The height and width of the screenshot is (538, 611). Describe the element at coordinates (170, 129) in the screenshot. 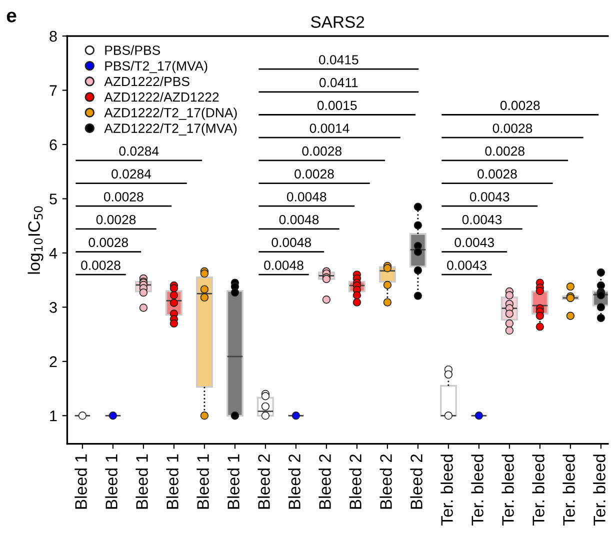

I see `legend-label: AZD1222/T2_17(MVA)` at that location.